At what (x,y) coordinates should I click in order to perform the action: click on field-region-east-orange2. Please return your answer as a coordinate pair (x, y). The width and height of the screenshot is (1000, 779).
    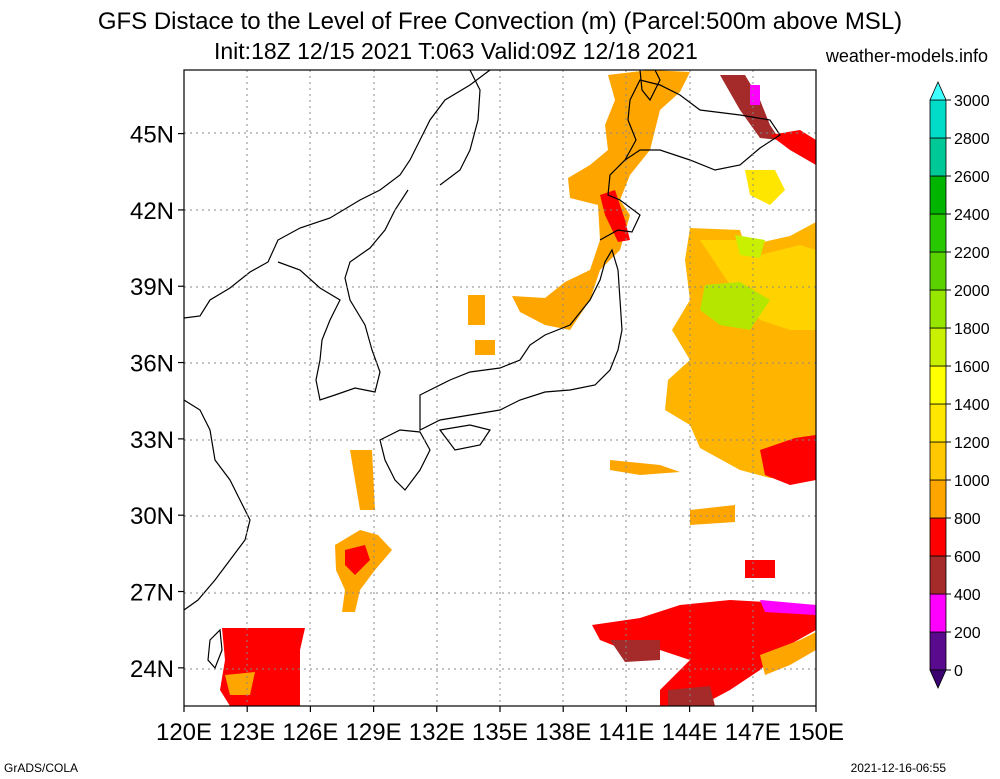
    Looking at the image, I should click on (712, 515).